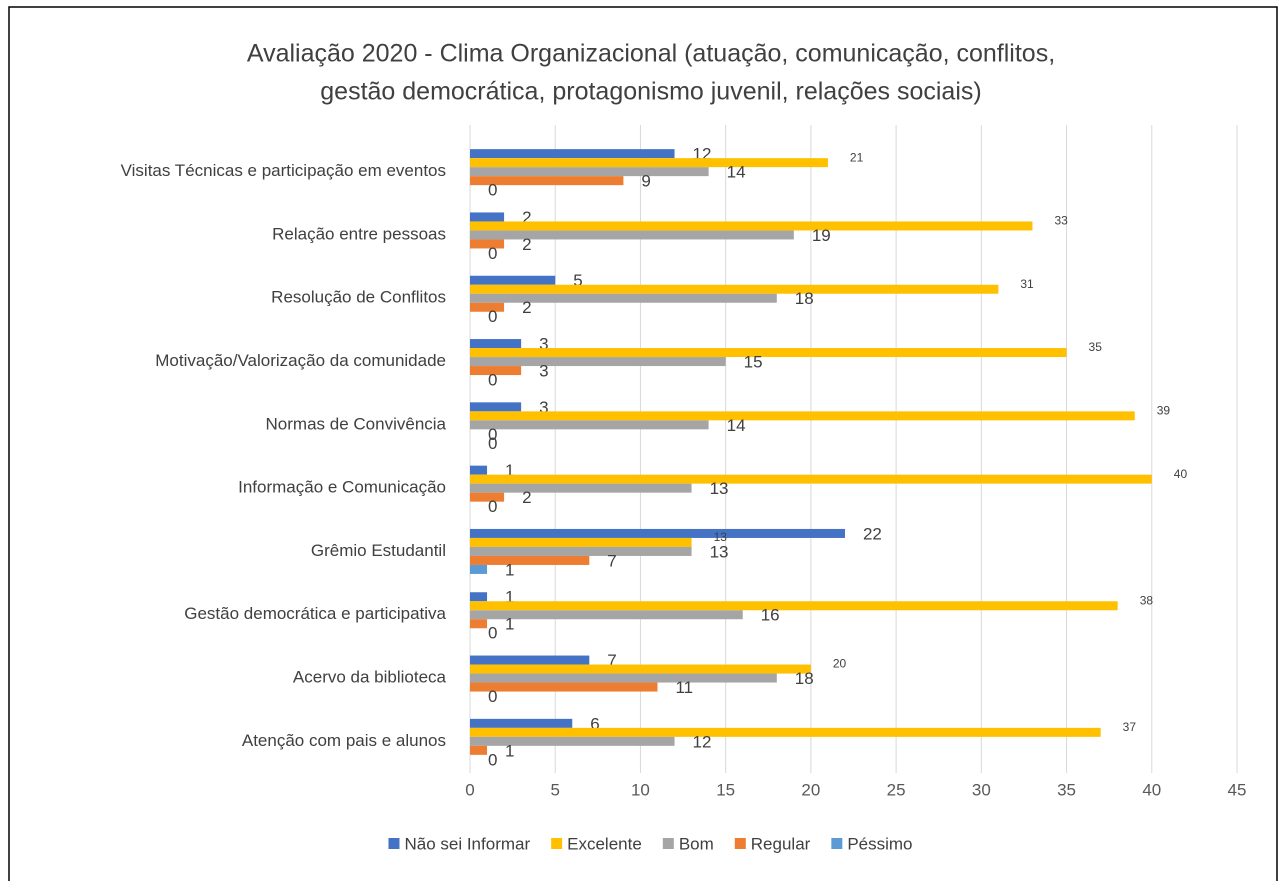 This screenshot has width=1285, height=881. I want to click on y-tick-label: Motivação/Valorização da comunidade, so click(300, 360).